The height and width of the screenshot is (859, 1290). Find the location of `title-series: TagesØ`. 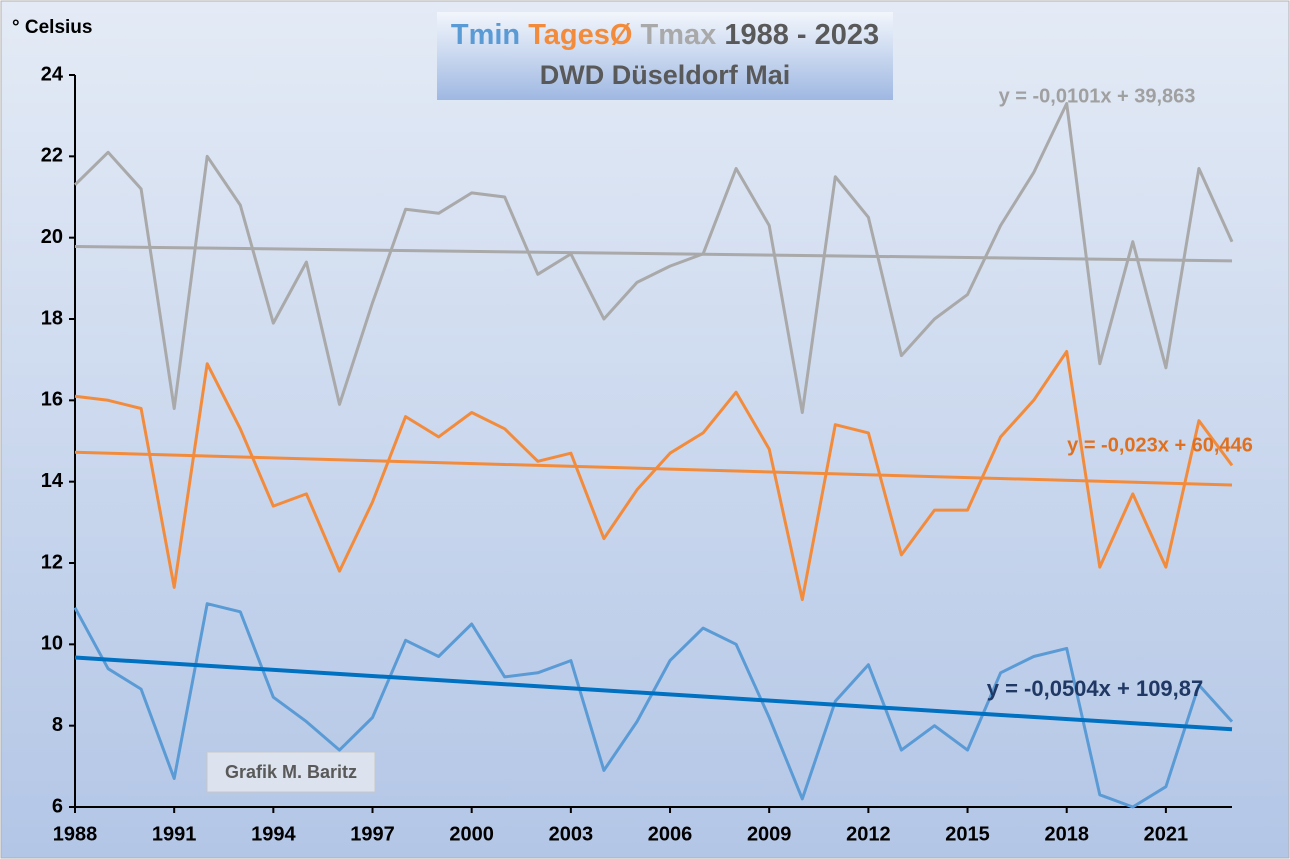

title-series: TagesØ is located at coordinates (580, 35).